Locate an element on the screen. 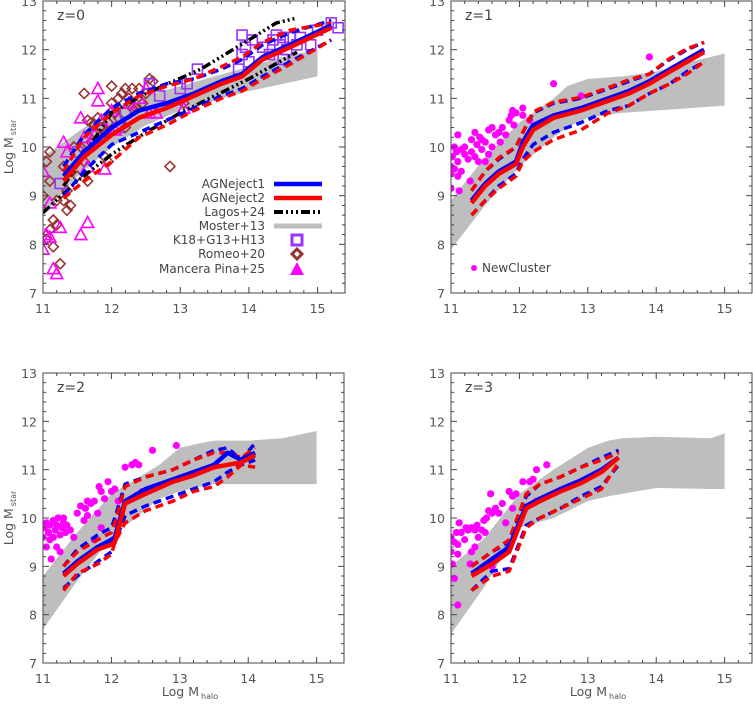 This screenshot has height=705, width=753. k18-g13-h13-point is located at coordinates (180, 88).